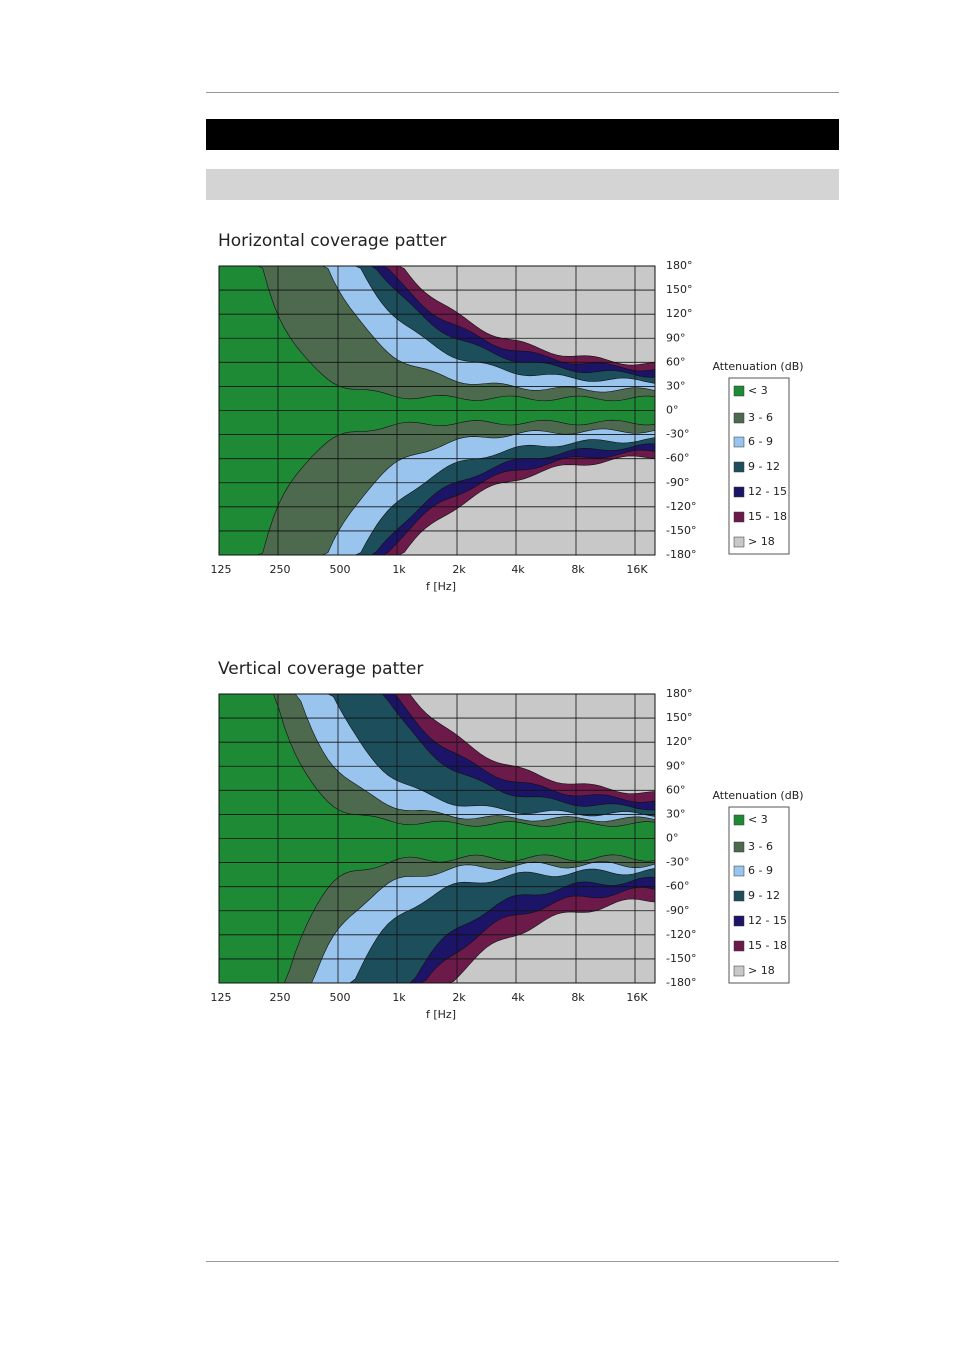  Describe the element at coordinates (332, 241) in the screenshot. I see `chart-title: Horizontal coverage patter` at that location.